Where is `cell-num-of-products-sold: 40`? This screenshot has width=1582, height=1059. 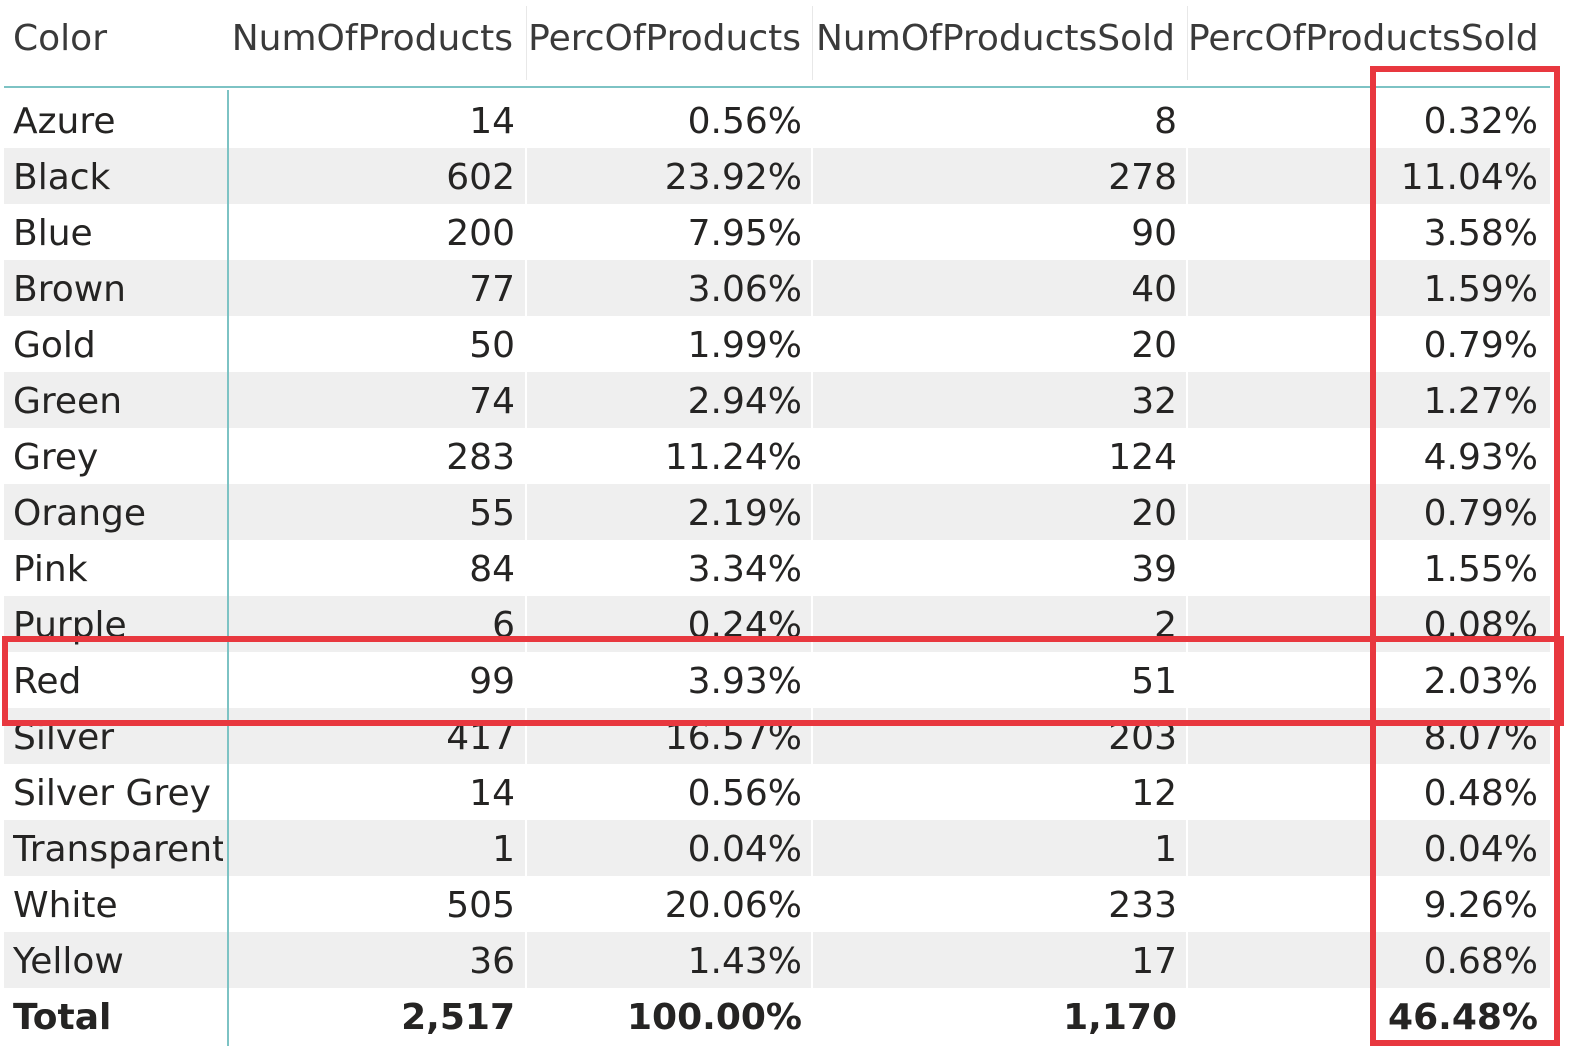
cell-num-of-products-sold: 40 is located at coordinates (1154, 289).